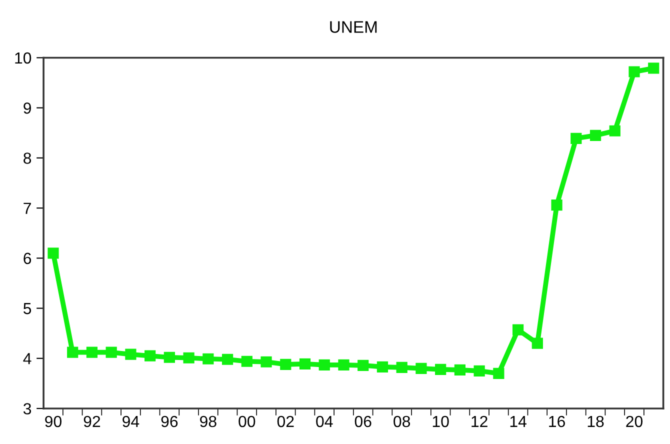 Image resolution: width=670 pixels, height=444 pixels. Describe the element at coordinates (27, 408) in the screenshot. I see `y-tick-label: 3` at that location.